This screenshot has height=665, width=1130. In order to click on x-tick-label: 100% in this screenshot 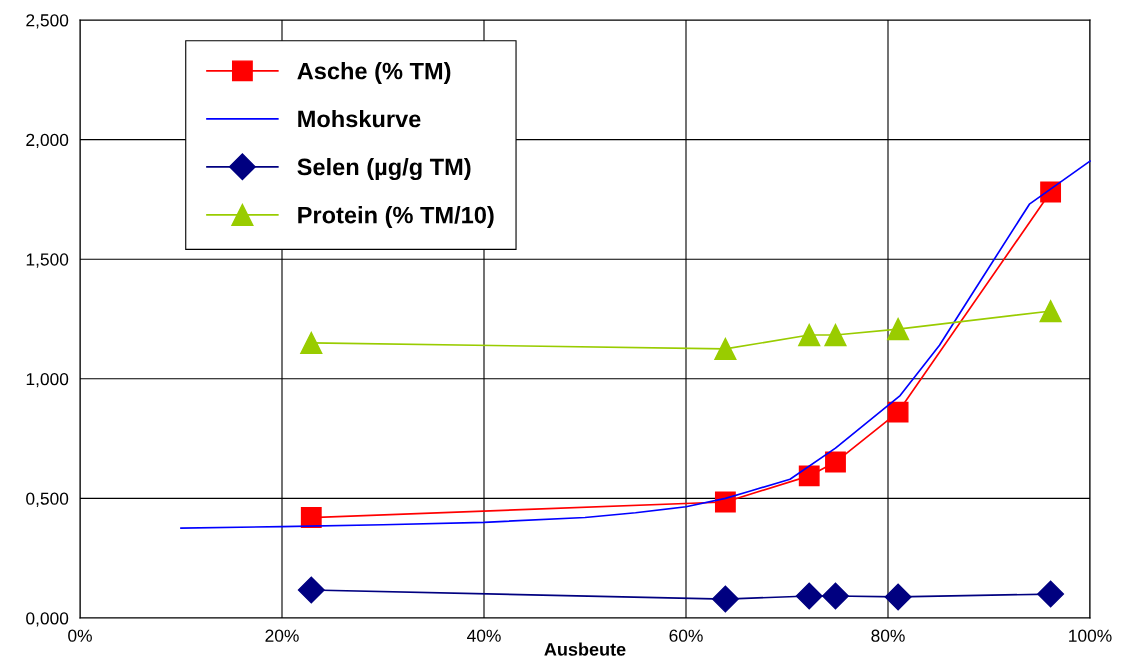, I will do `click(1090, 635)`.